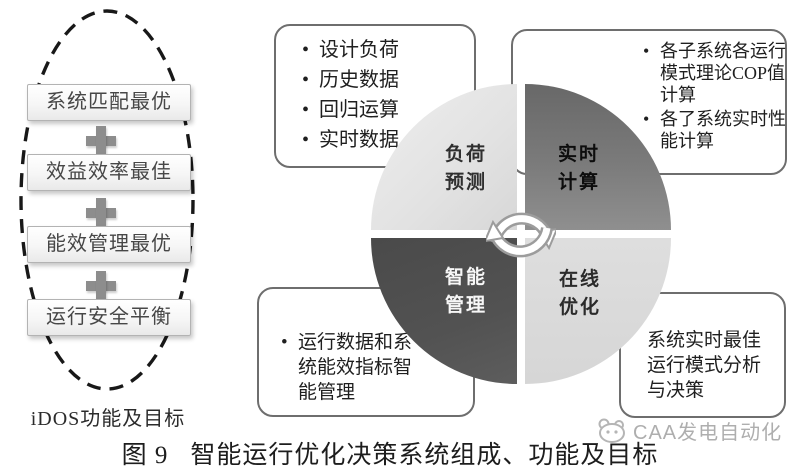 The width and height of the screenshot is (793, 472). I want to click on callout-item-label: 各子系统各运行模式理论COP值计算, so click(723, 73).